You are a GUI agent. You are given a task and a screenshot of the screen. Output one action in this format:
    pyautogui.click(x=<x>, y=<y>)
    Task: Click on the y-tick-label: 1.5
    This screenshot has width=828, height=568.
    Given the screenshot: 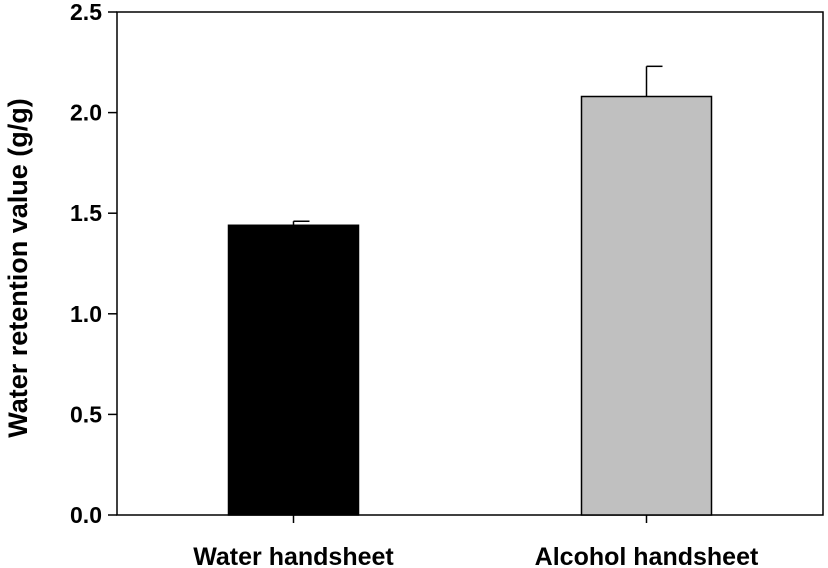 What is the action you would take?
    pyautogui.click(x=86, y=213)
    